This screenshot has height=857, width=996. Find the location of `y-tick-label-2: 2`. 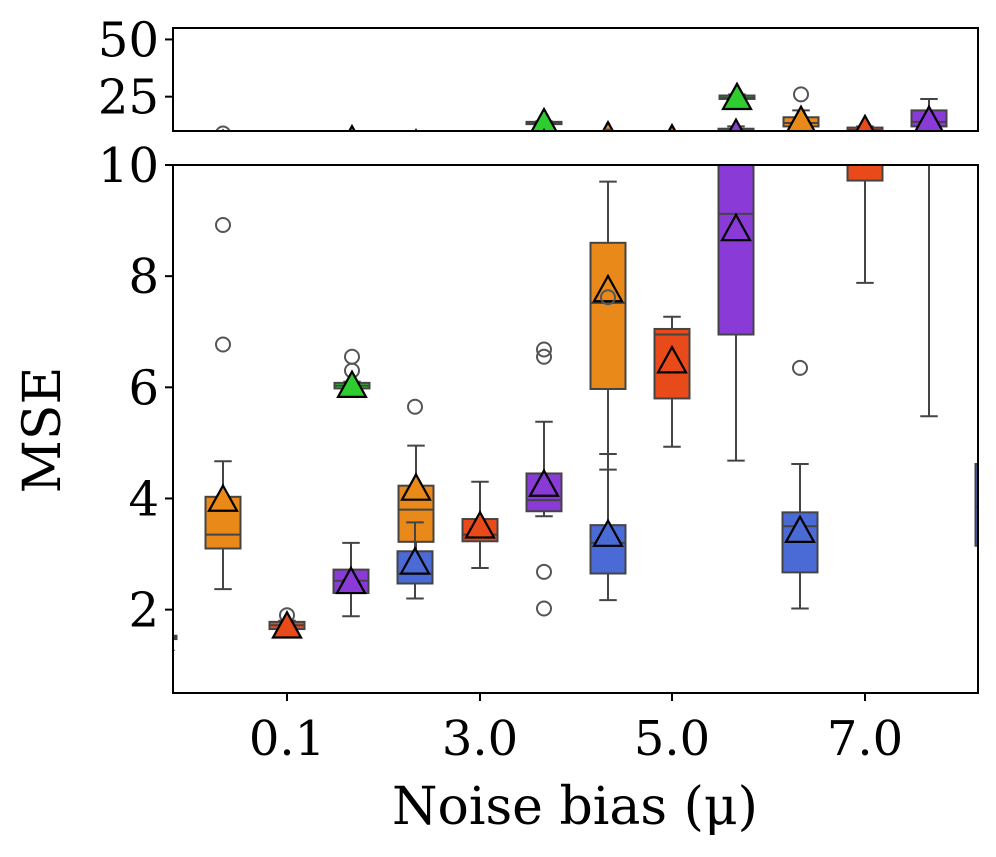

y-tick-label-2: 2 is located at coordinates (143, 611).